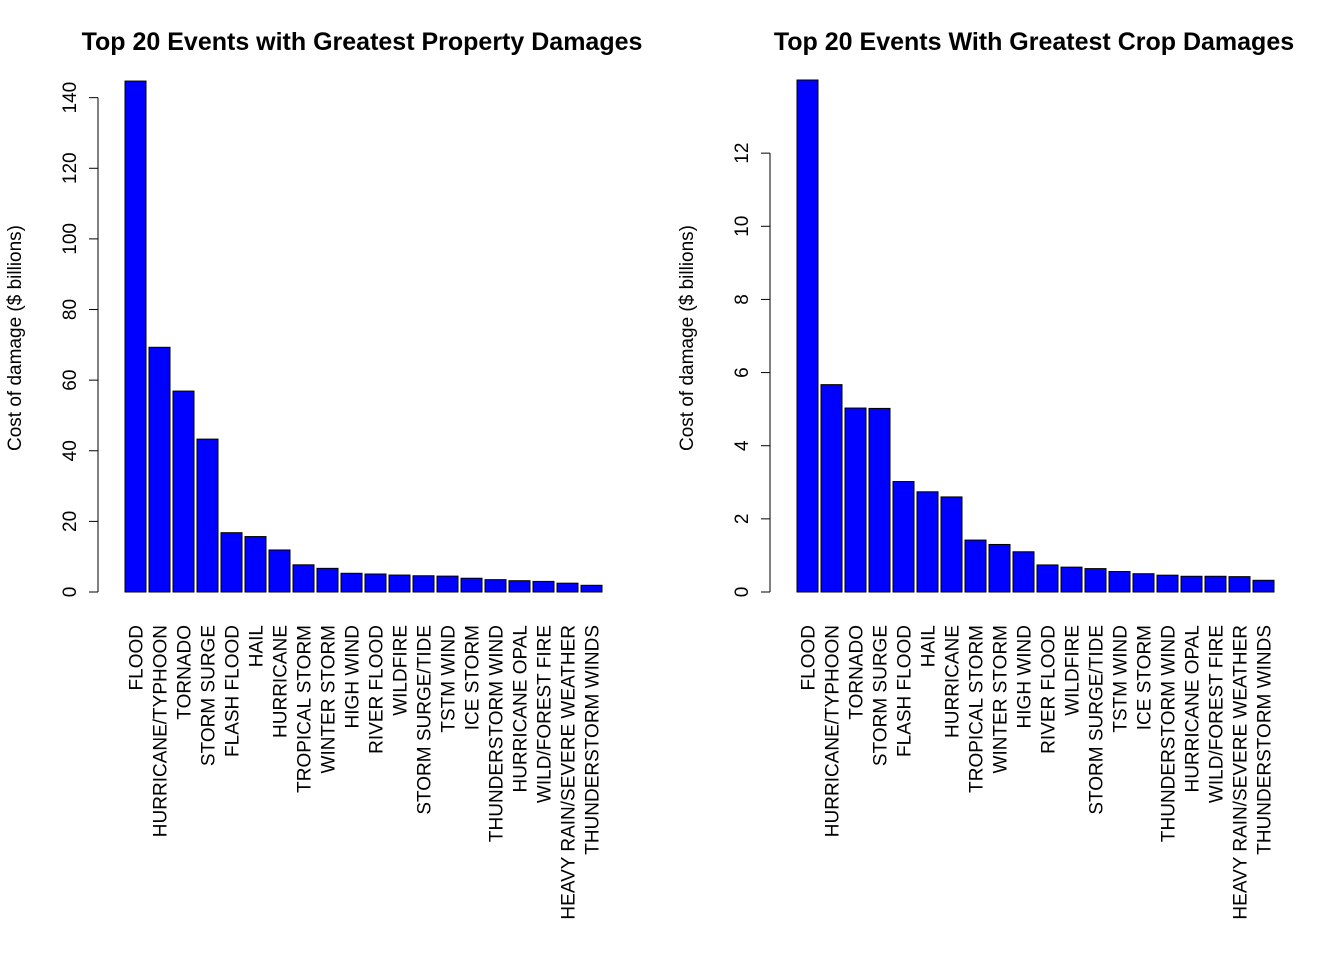  Describe the element at coordinates (1001, 699) in the screenshot. I see `category-label: WINTER STORM` at that location.